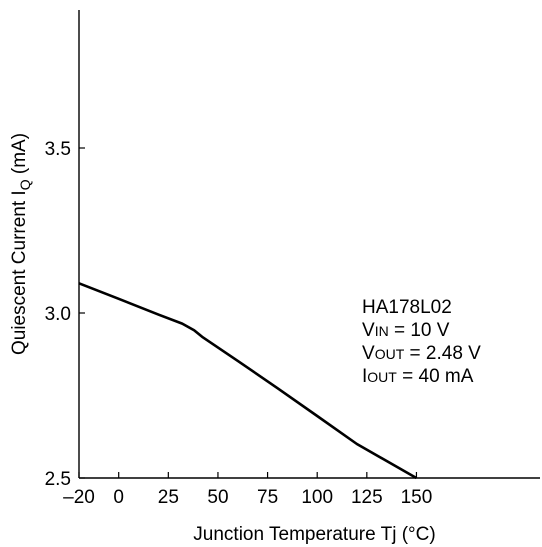  What do you see at coordinates (118, 497) in the screenshot?
I see `x-tick-label: 0` at bounding box center [118, 497].